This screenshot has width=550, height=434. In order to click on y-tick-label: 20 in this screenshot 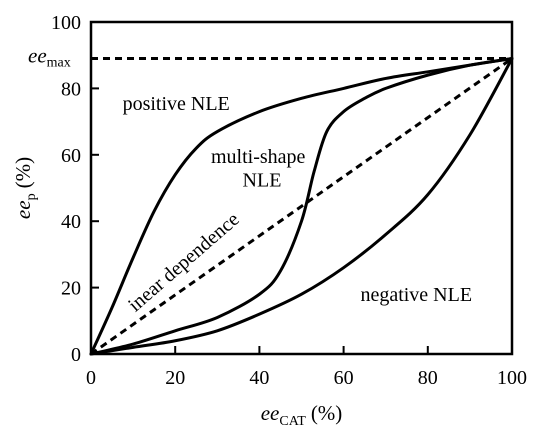, I will do `click(71, 289)`.